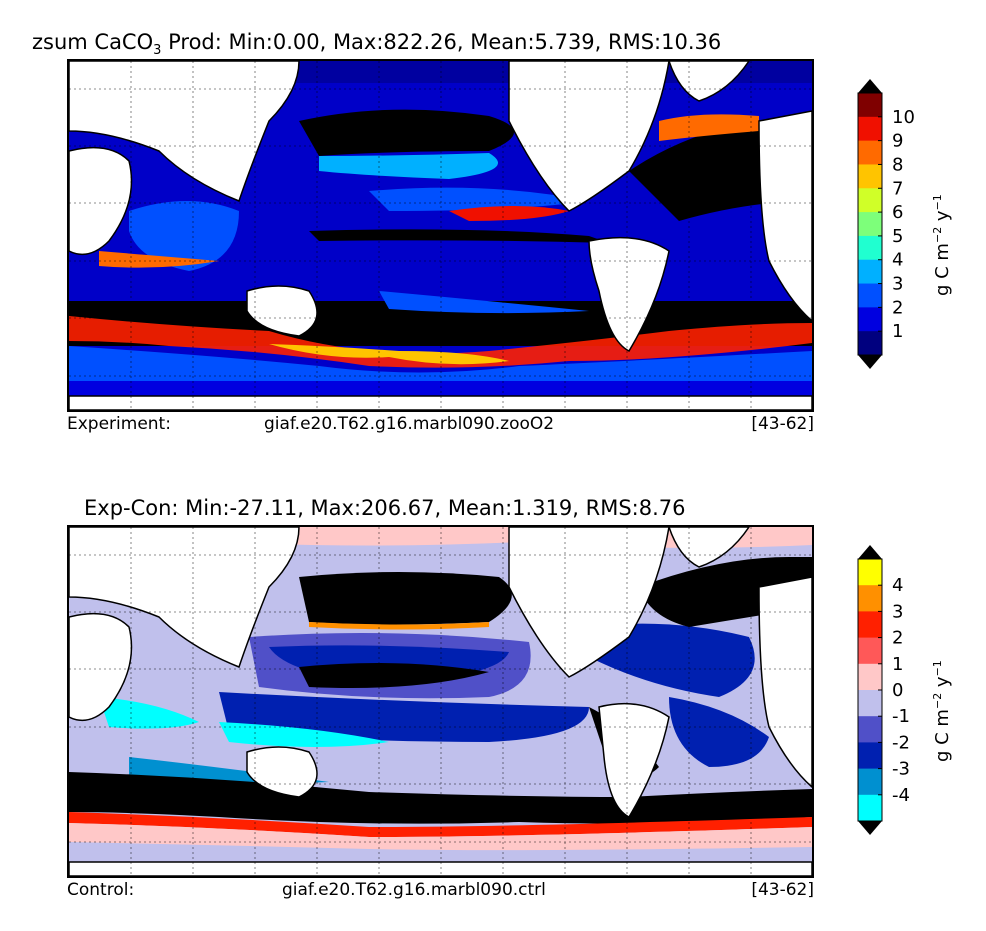 The width and height of the screenshot is (986, 931). Describe the element at coordinates (942, 711) in the screenshot. I see `bottom-colorbar-label: g C m−2 y−1` at that location.